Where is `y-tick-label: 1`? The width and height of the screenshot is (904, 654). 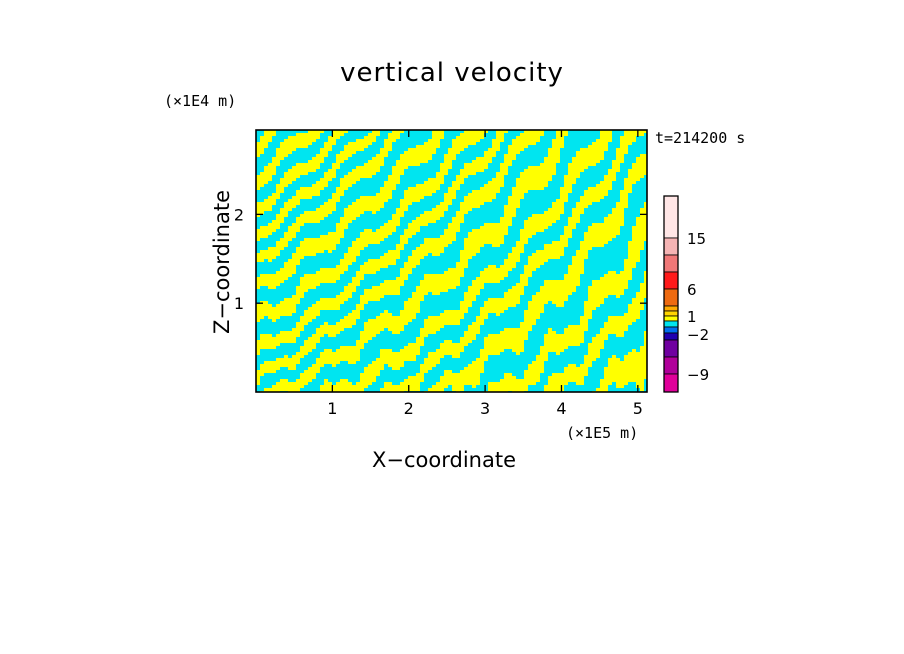 y-tick-label: 1 is located at coordinates (239, 303).